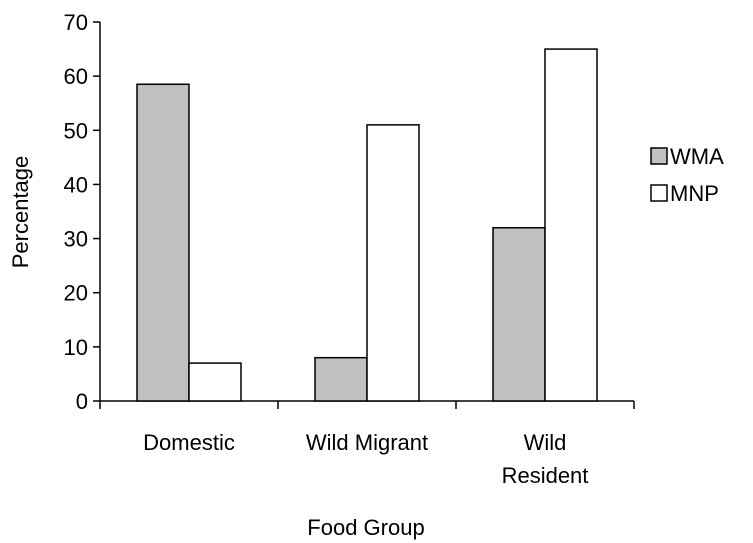 The width and height of the screenshot is (753, 543). Describe the element at coordinates (365, 527) in the screenshot. I see `x-axis-title: Food Group` at that location.